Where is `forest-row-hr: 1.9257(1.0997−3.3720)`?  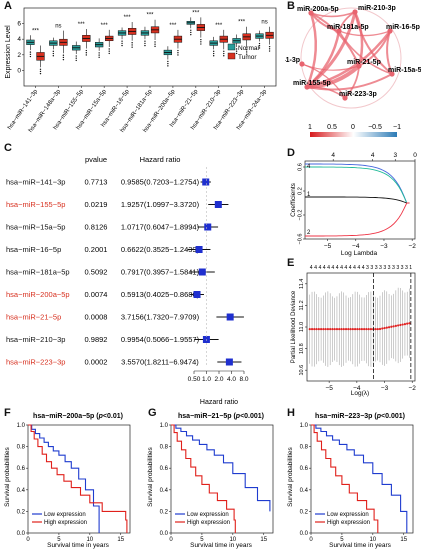
forest-row-hr: 1.9257(1.0997−3.3720) is located at coordinates (160, 204).